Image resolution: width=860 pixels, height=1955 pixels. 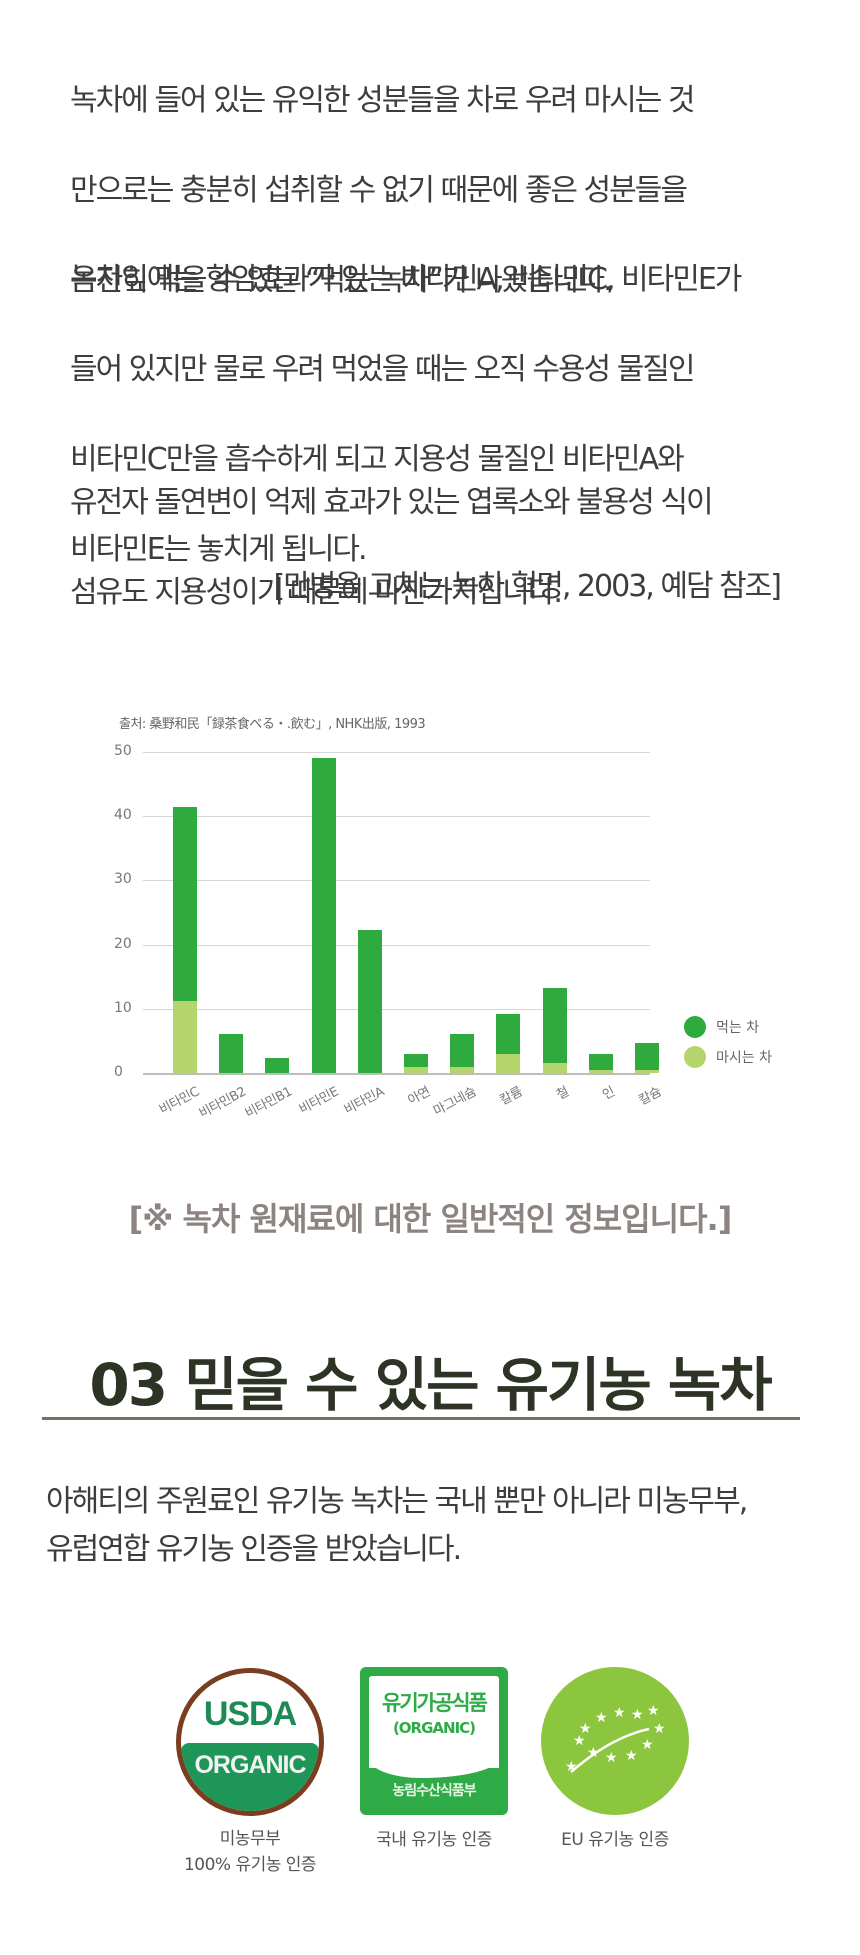 What do you see at coordinates (434, 1728) in the screenshot?
I see `logo-text: (ORGANIC)` at bounding box center [434, 1728].